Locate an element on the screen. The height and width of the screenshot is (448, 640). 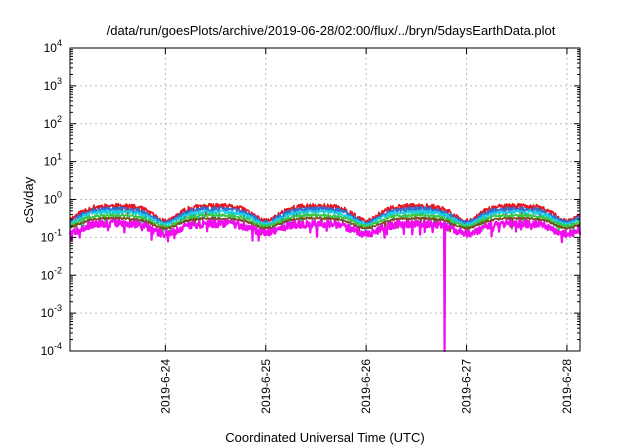
x-tick-label: 2019-6-25 is located at coordinates (266, 386).